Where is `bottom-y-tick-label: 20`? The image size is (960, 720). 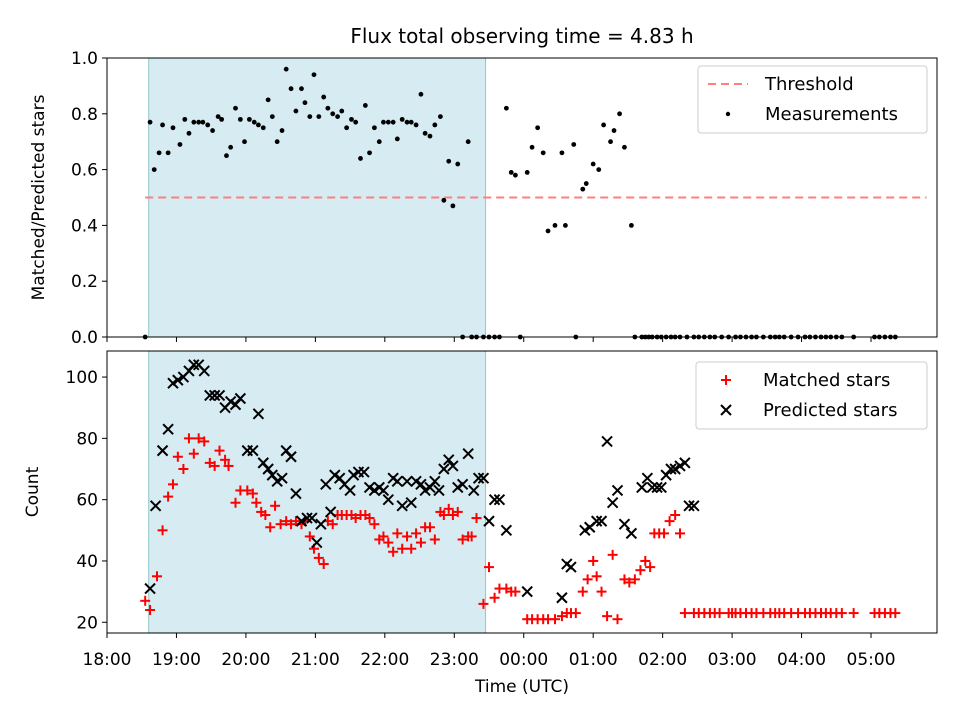 bottom-y-tick-label: 20 is located at coordinates (87, 623).